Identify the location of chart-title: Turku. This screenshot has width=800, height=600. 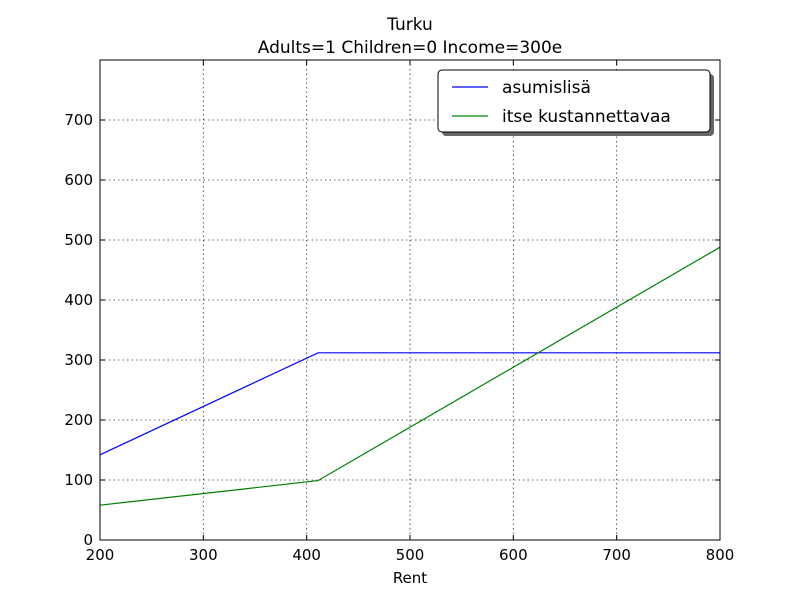
(409, 25).